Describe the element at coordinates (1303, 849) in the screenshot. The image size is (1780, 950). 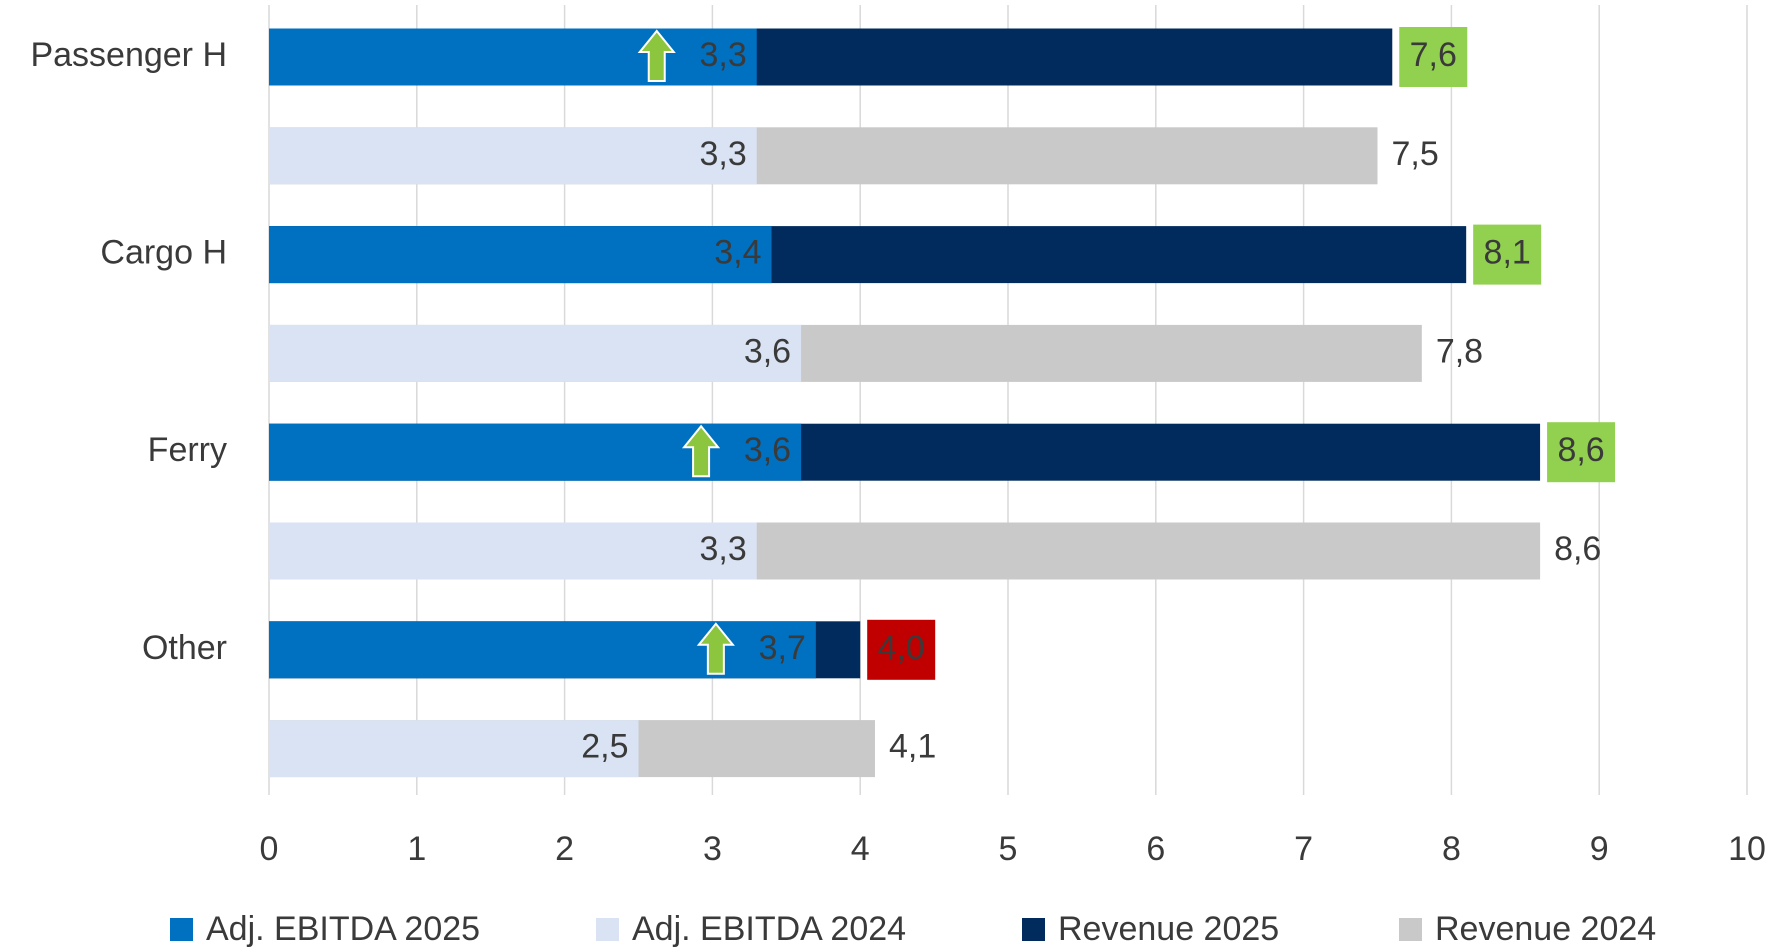
I see `x-tick-label: 7` at that location.